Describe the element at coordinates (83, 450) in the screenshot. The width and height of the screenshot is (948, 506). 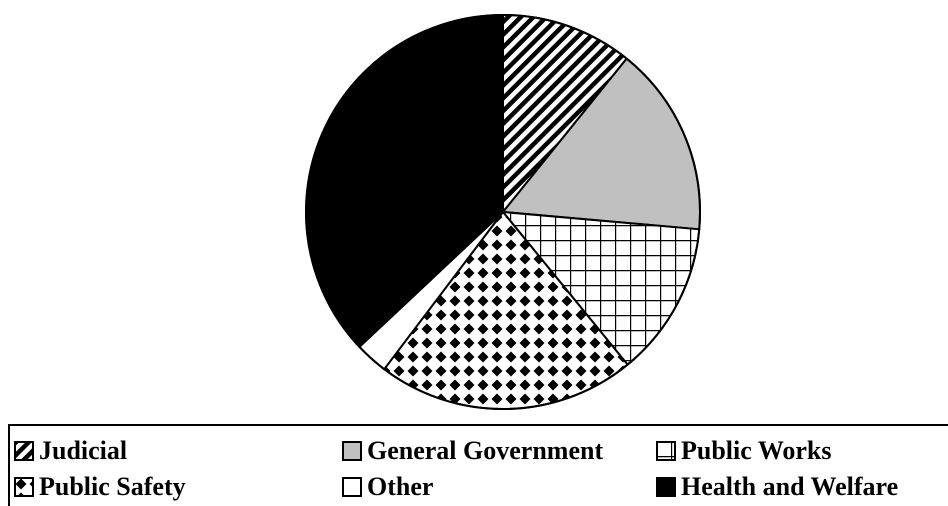
I see `legend-label-judicial: Judicial` at that location.